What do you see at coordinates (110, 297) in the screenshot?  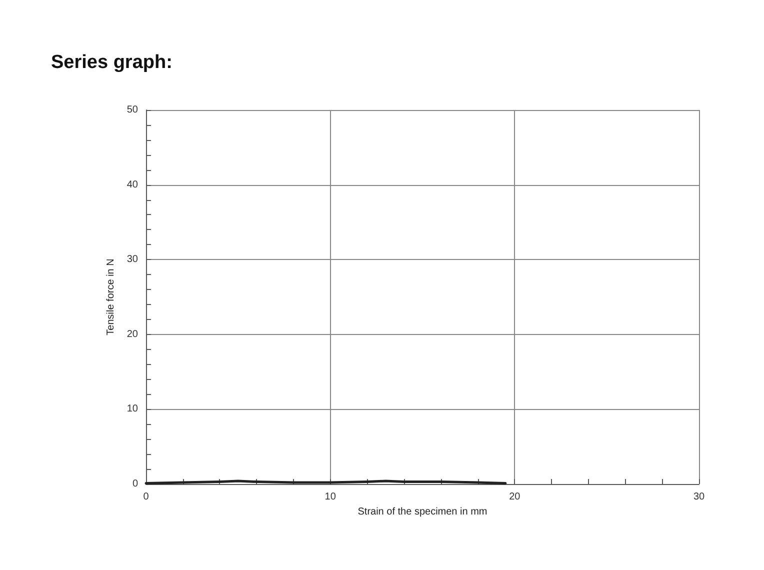 I see `y-axis-title: Tensile force in N` at bounding box center [110, 297].